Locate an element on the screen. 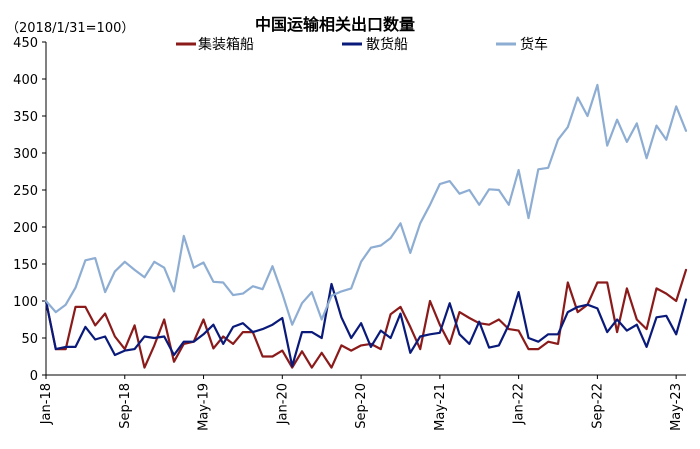 The image size is (700, 449). y-tick-label: 50 is located at coordinates (29, 339).